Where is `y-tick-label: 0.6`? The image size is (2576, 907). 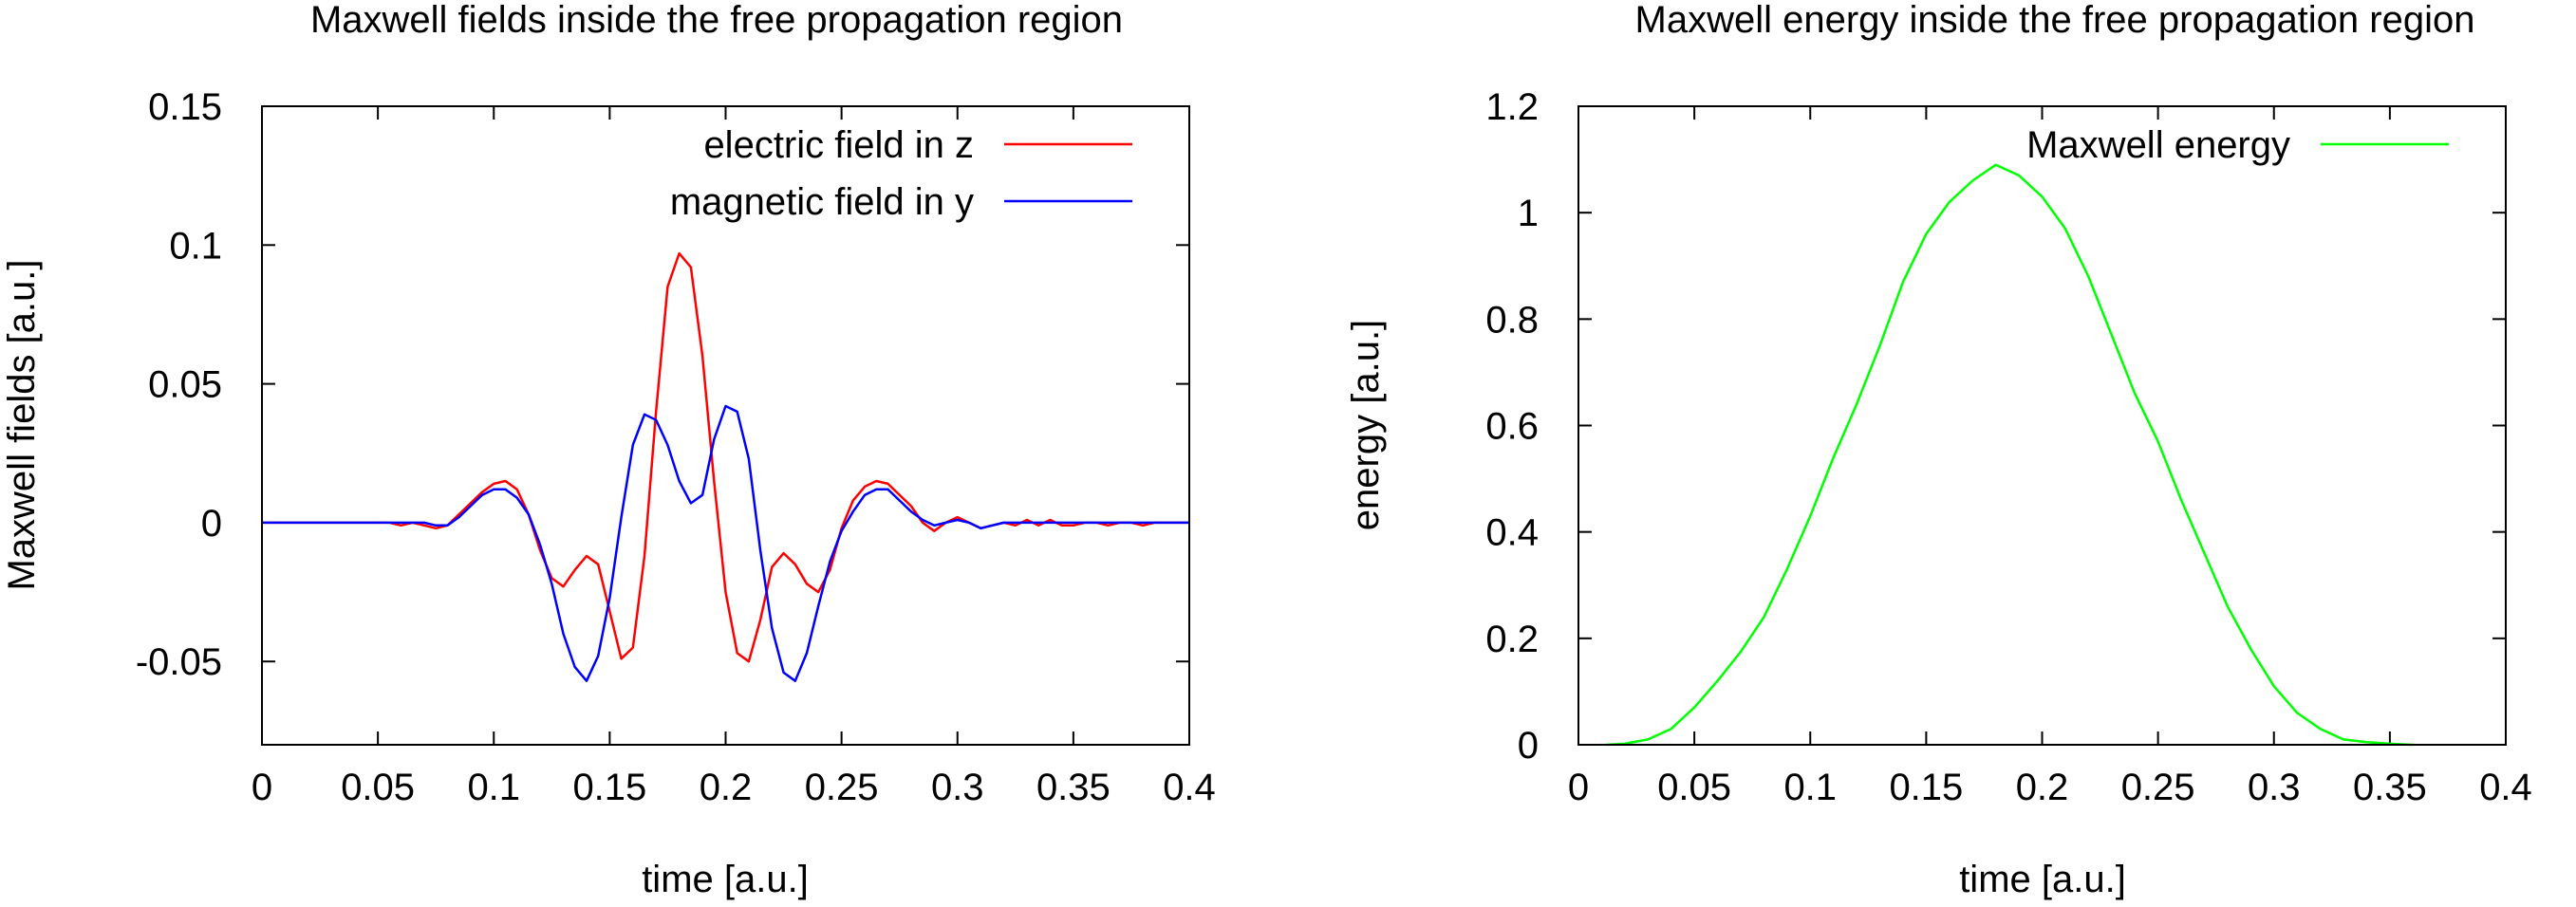 y-tick-label: 0.6 is located at coordinates (1512, 427).